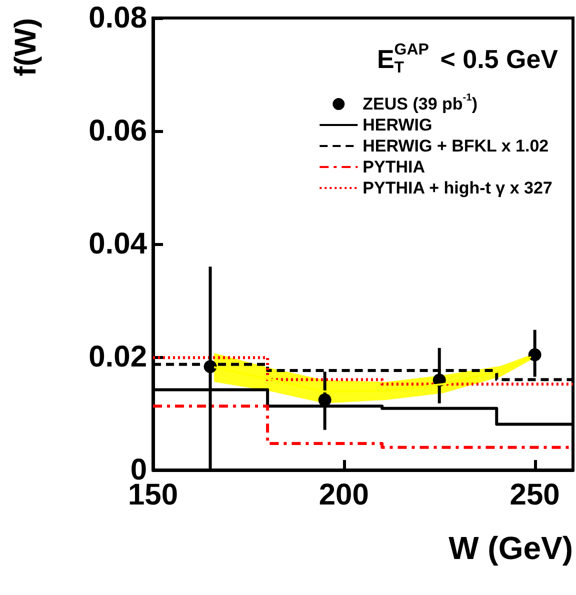  What do you see at coordinates (343, 495) in the screenshot?
I see `x-tick-label: 200` at bounding box center [343, 495].